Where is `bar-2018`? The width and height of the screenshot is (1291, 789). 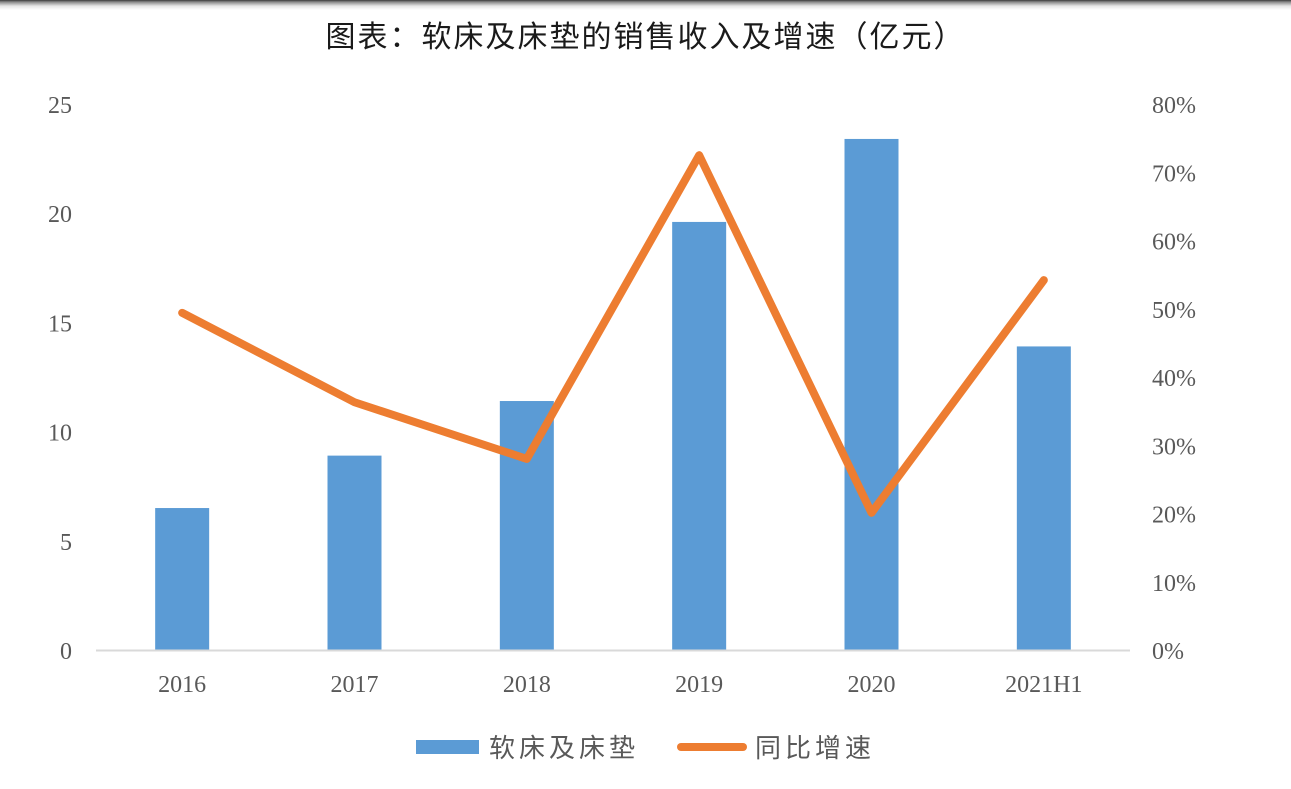 bar-2018 is located at coordinates (526, 525).